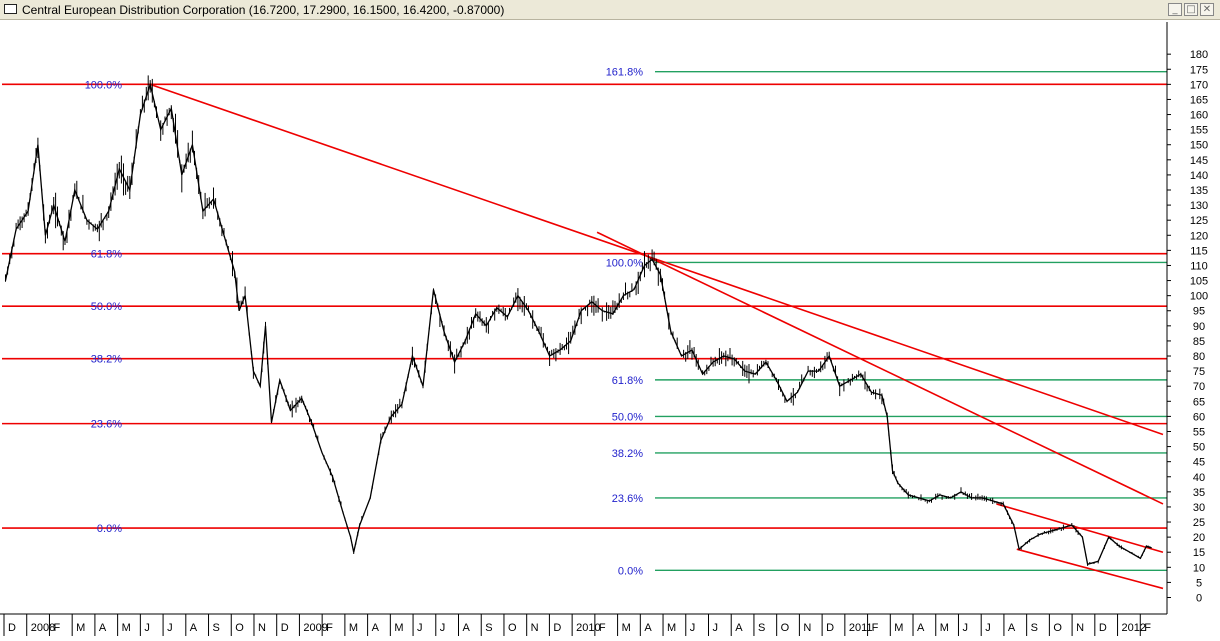 This screenshot has height=641, width=1220. I want to click on x-tick-label-6: J, so click(147, 628).